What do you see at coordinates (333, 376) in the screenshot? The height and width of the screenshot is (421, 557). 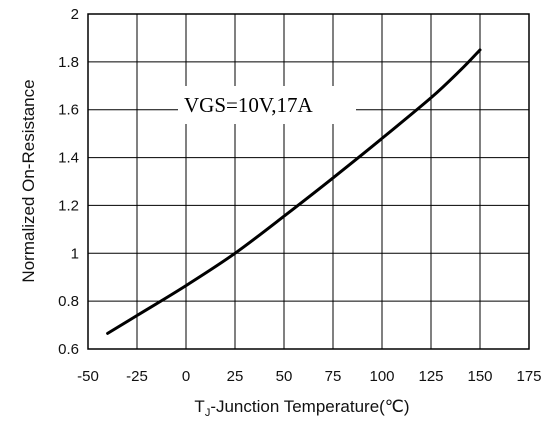 I see `x-tick-label: 75` at bounding box center [333, 376].